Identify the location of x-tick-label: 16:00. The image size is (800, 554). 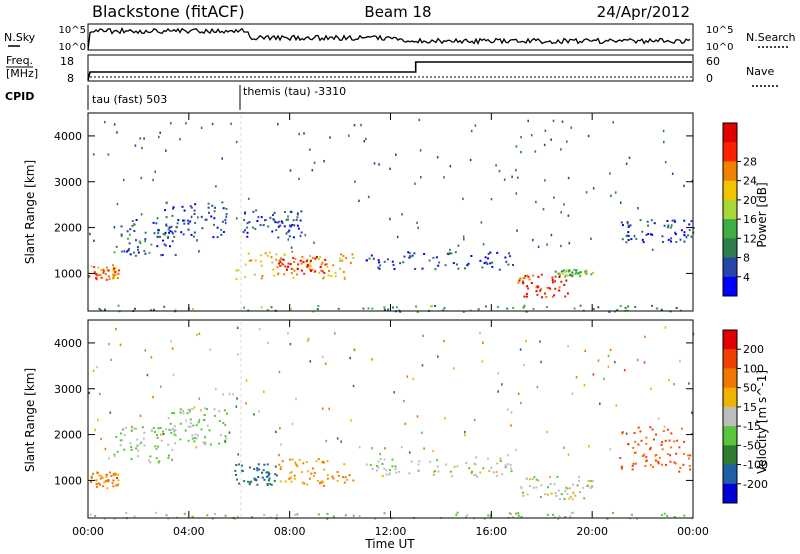
(491, 531).